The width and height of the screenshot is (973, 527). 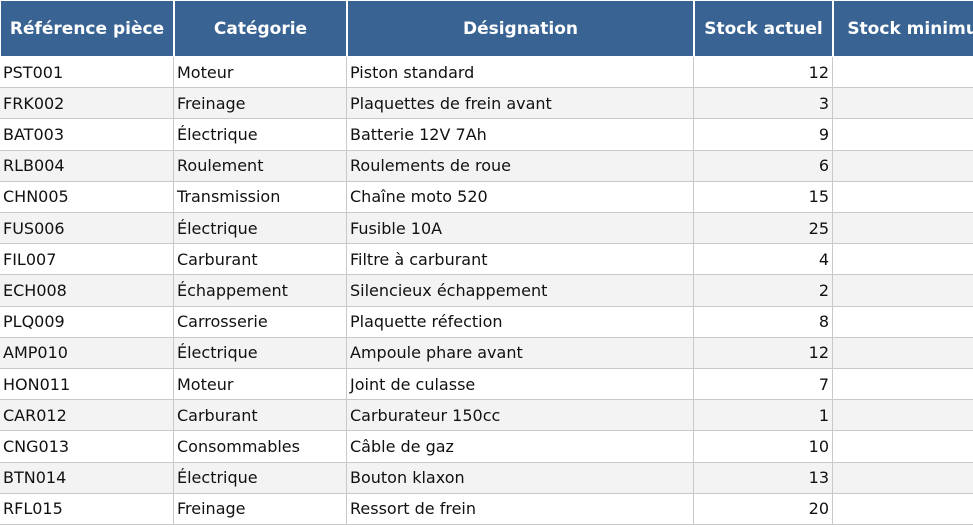 I want to click on column-header: Désignation, so click(x=520, y=28).